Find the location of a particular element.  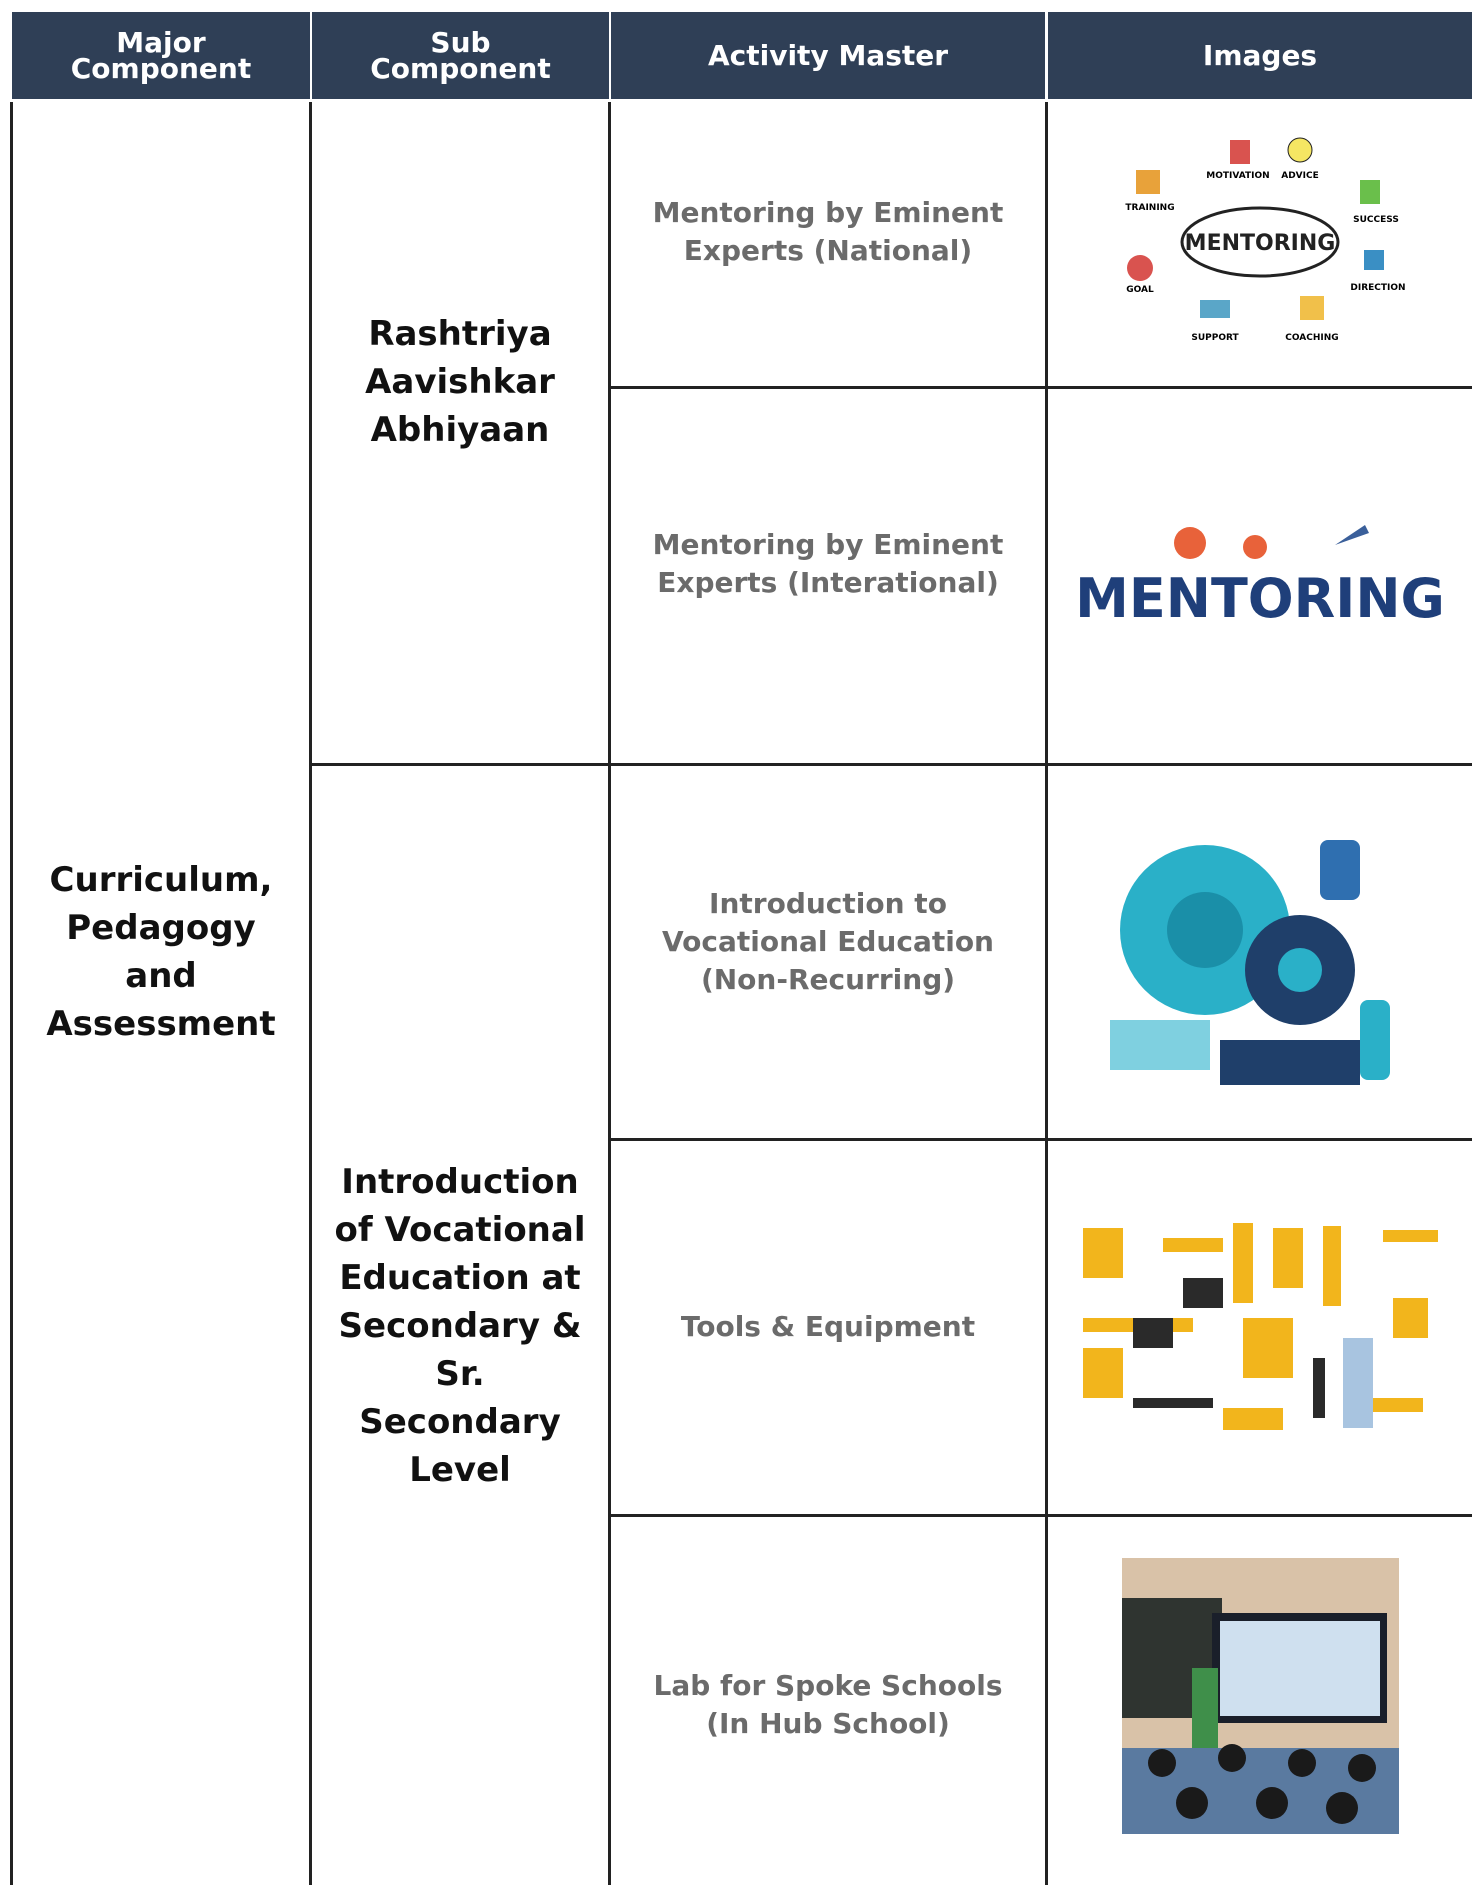

tools-illustration is located at coordinates (1260, 1326).